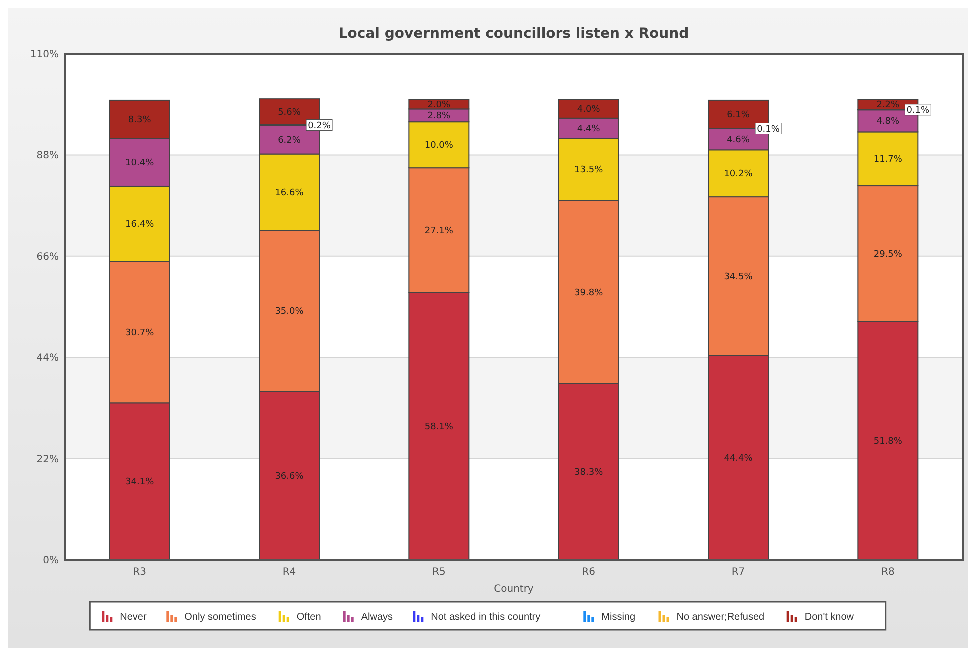 The height and width of the screenshot is (648, 968). What do you see at coordinates (309, 617) in the screenshot?
I see `legend-label: Often` at bounding box center [309, 617].